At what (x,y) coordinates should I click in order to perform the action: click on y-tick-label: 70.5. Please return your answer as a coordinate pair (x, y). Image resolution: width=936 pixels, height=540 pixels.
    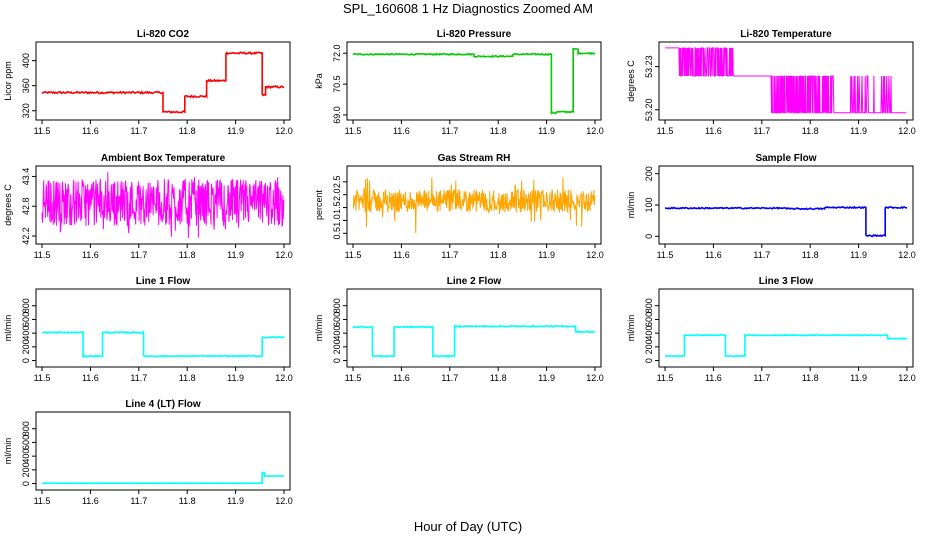
    Looking at the image, I should click on (337, 84).